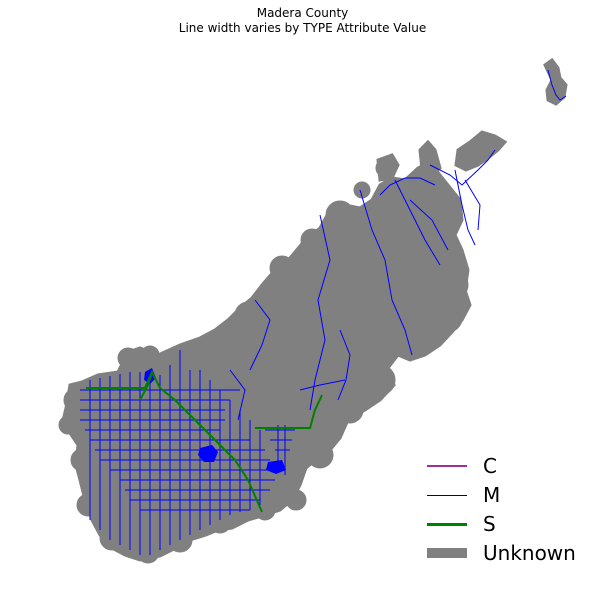 The height and width of the screenshot is (606, 605). I want to click on detached-parcel, so click(555, 81).